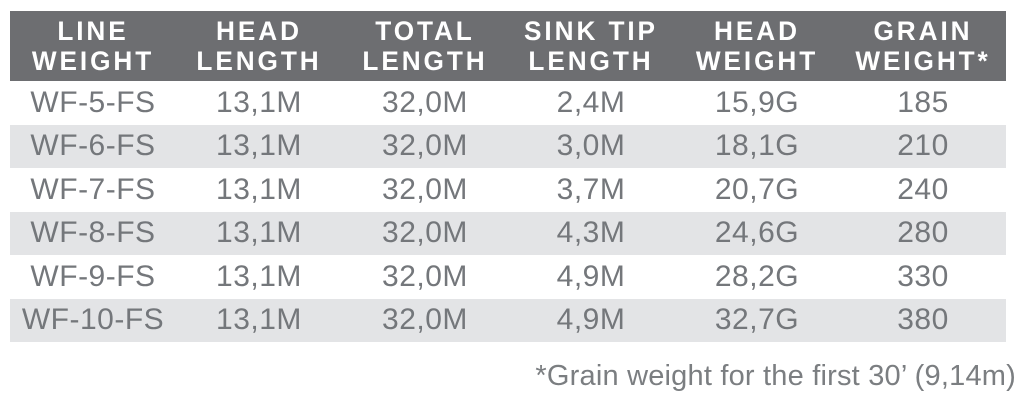 This screenshot has height=411, width=1024. Describe the element at coordinates (508, 190) in the screenshot. I see `table-row: WF-7-FS 13,1M 32,0M 3,7M 20,7G 240` at that location.